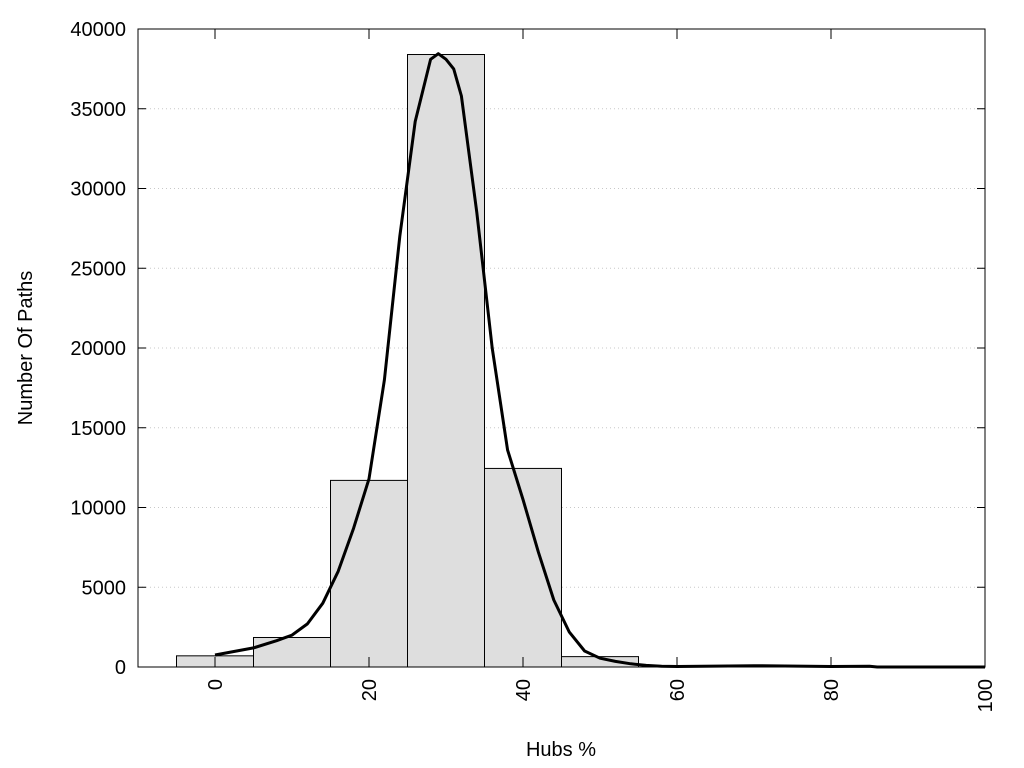 Image resolution: width=1024 pixels, height=768 pixels. I want to click on y-tick-label: 0, so click(120, 668).